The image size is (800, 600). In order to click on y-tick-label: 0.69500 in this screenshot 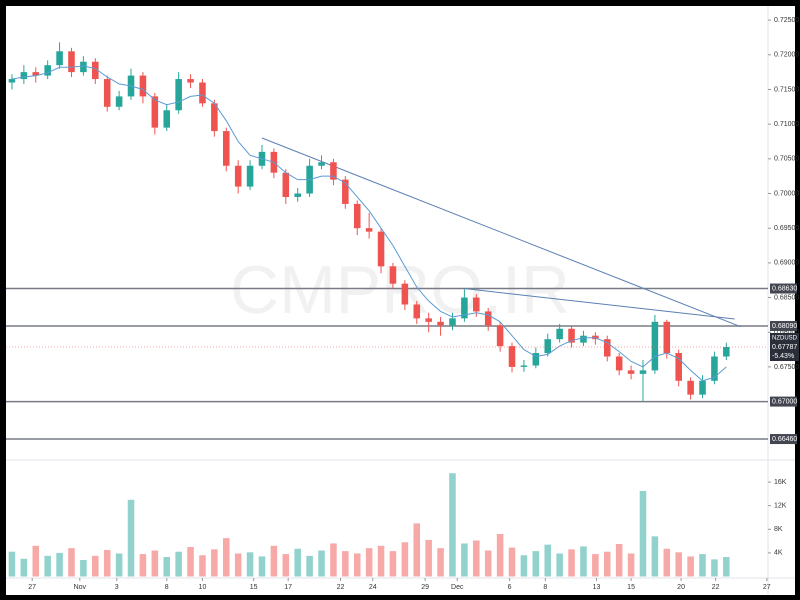, I will do `click(786, 228)`.